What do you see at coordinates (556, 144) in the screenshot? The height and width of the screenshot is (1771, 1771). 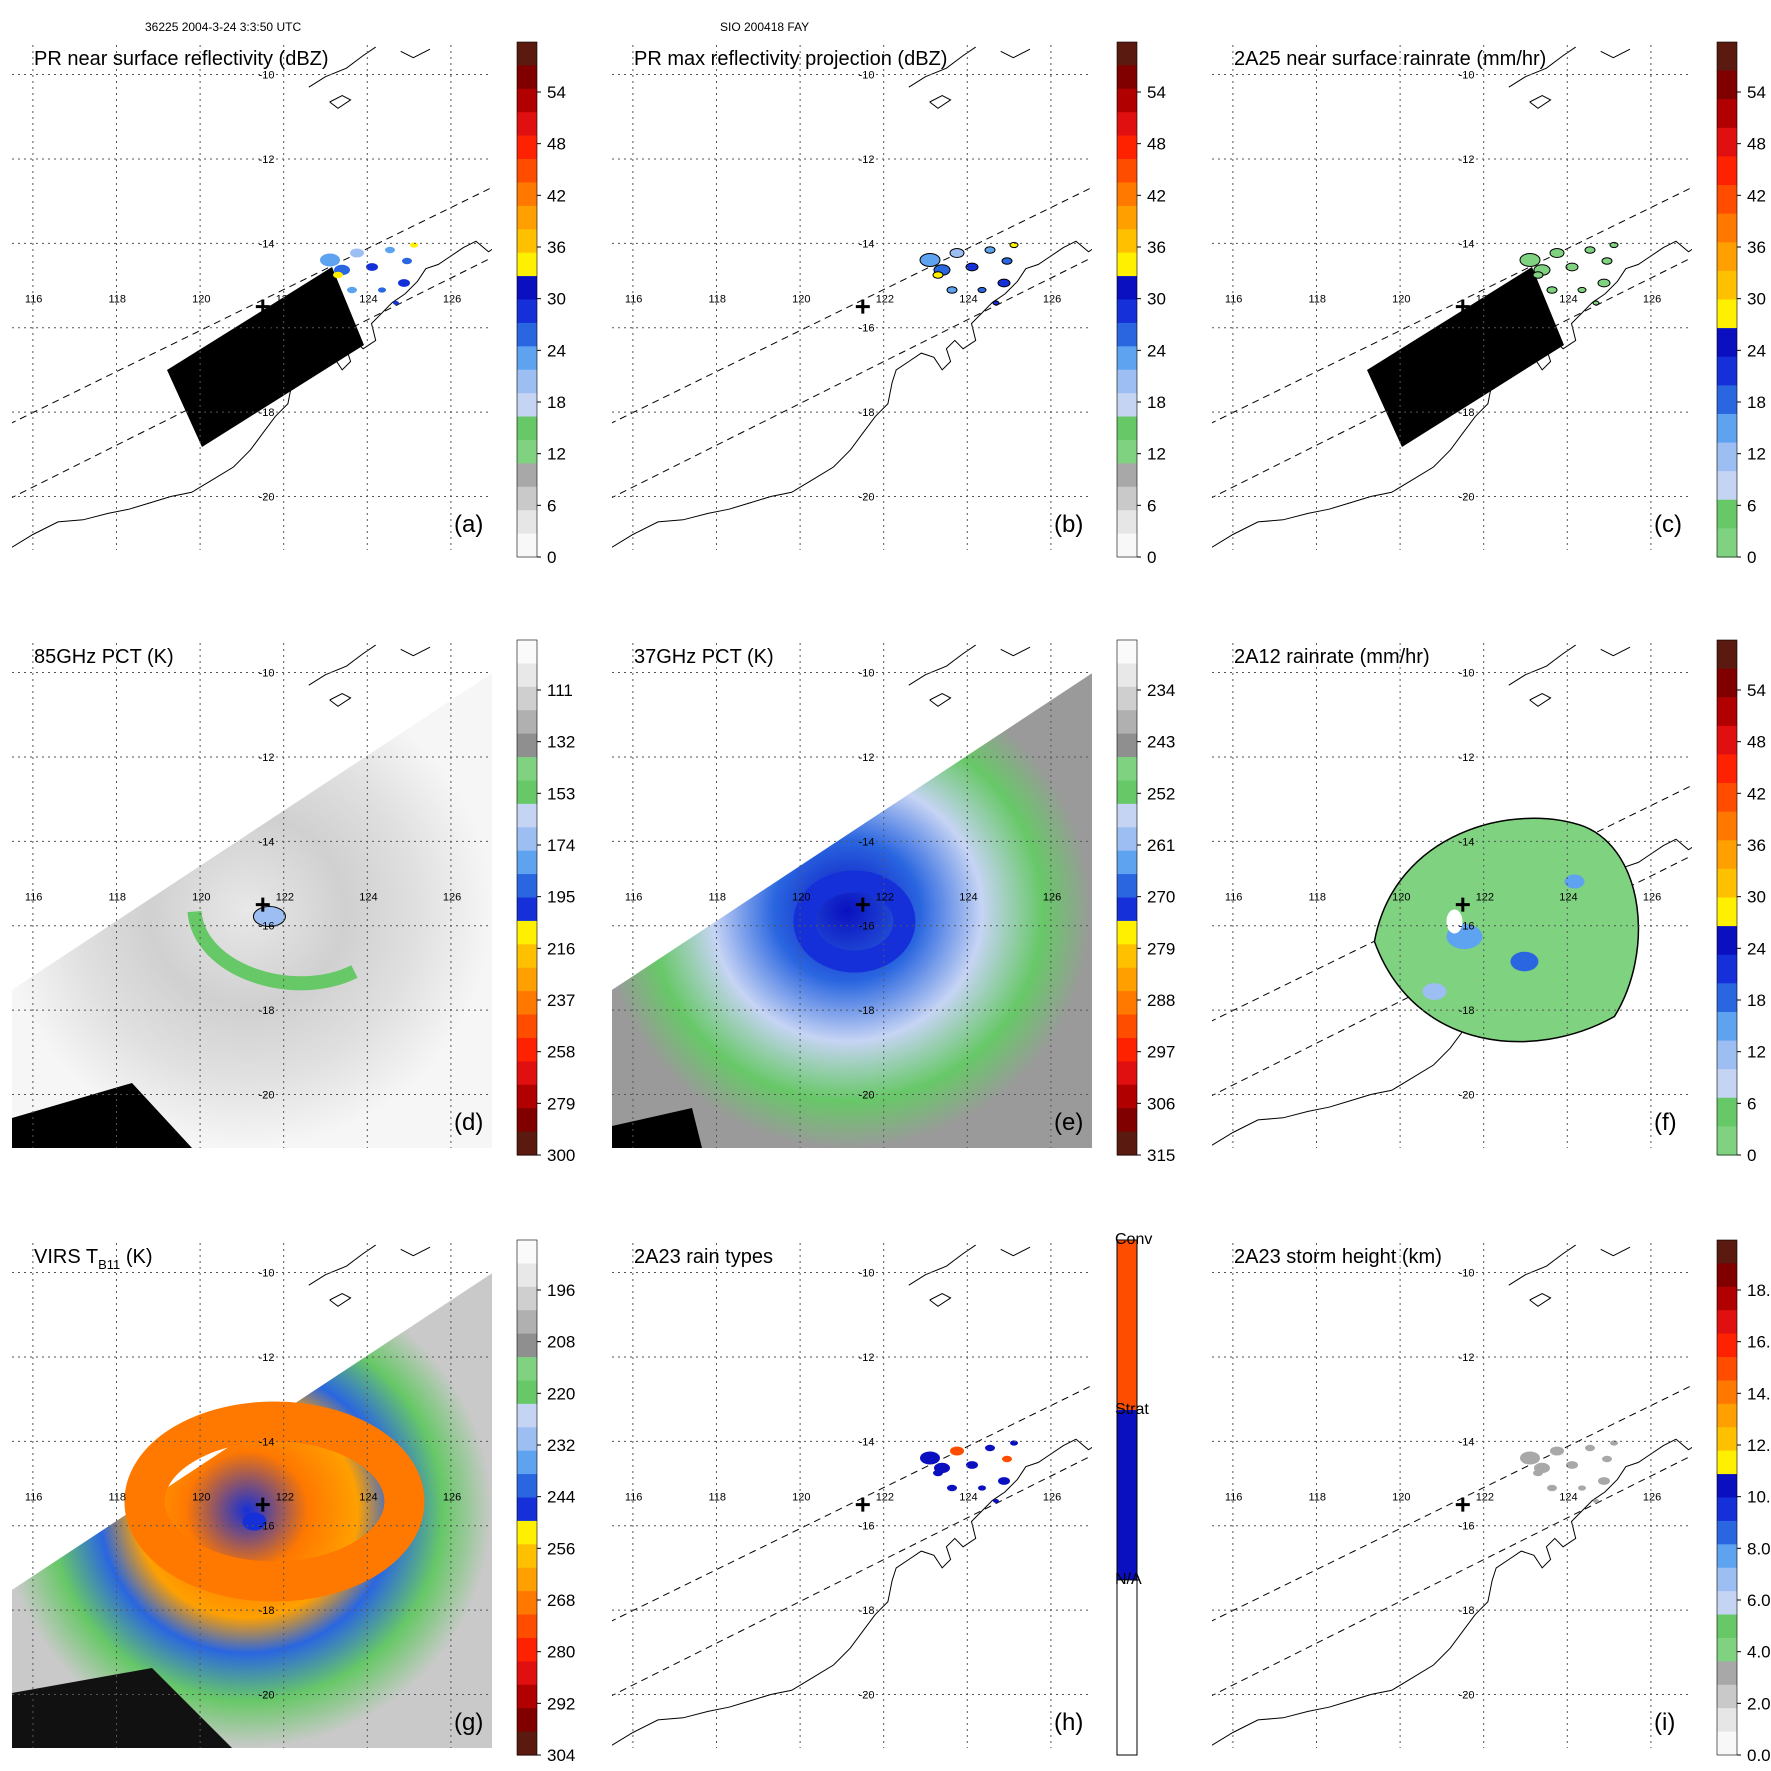 I see `colorbar-tick-label: 48` at bounding box center [556, 144].